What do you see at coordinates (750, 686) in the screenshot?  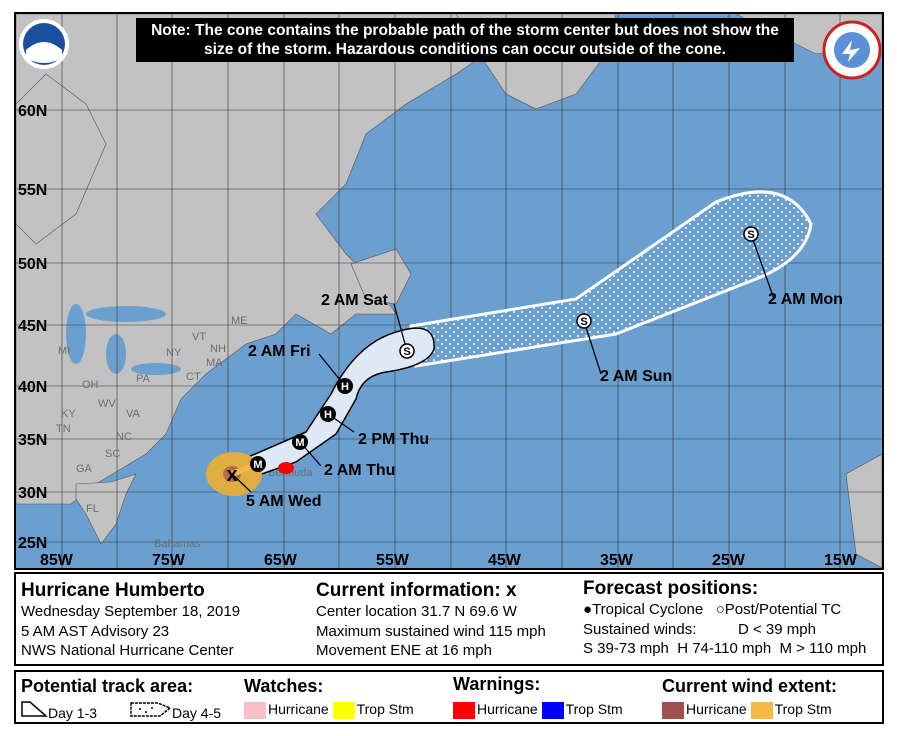 I see `wind-extent-title: Current wind extent:` at bounding box center [750, 686].